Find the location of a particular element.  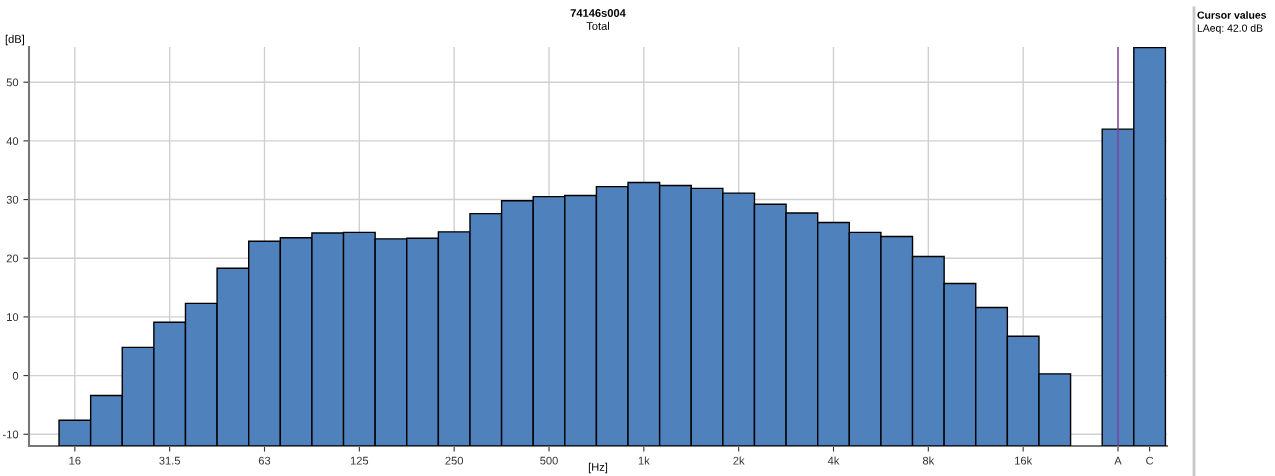

x-tick-label: 1k is located at coordinates (644, 460).